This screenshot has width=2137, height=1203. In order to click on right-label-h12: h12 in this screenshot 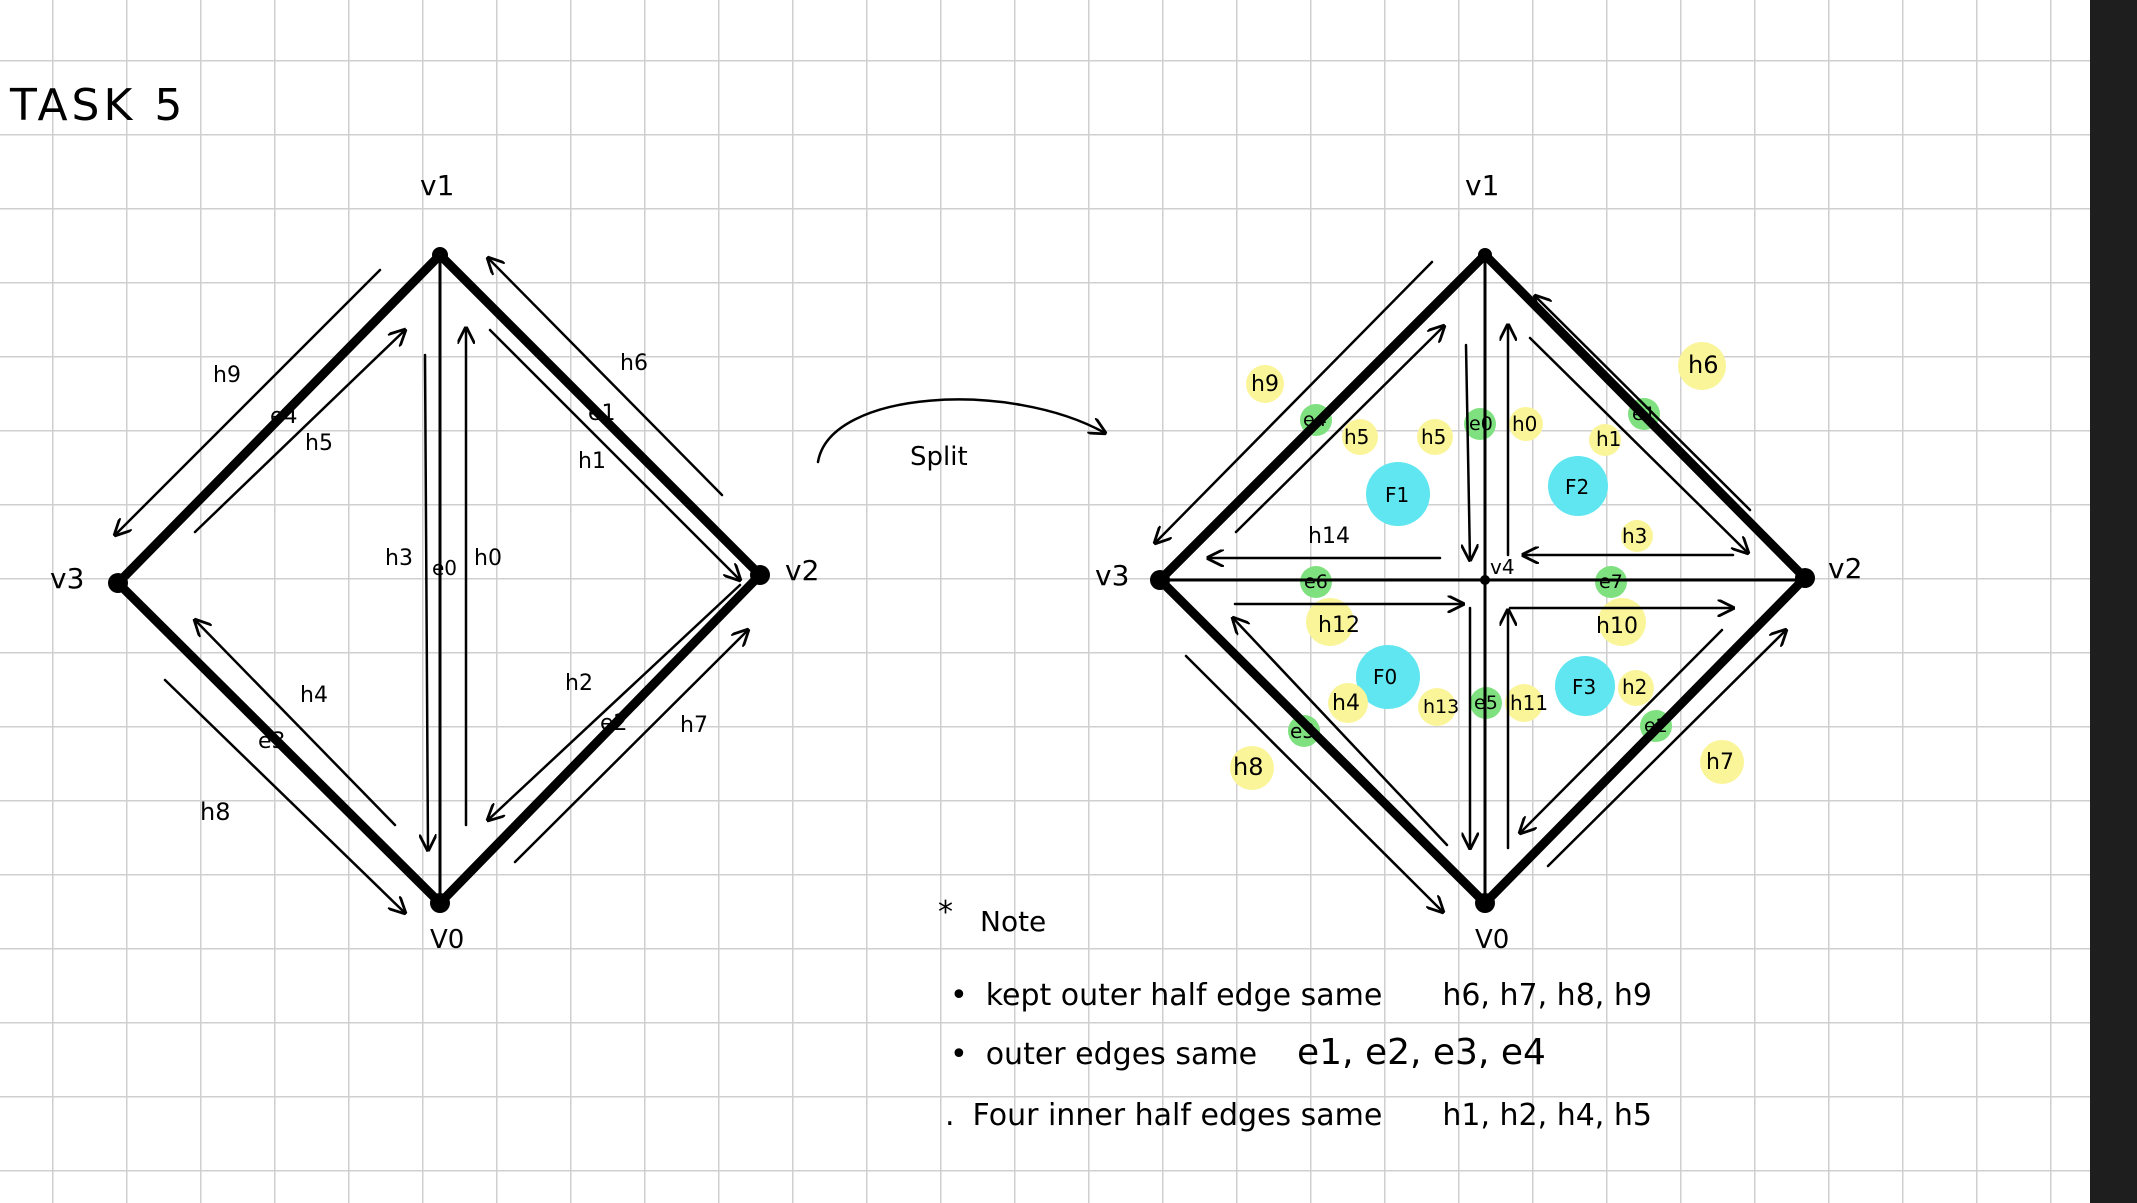, I will do `click(1339, 625)`.